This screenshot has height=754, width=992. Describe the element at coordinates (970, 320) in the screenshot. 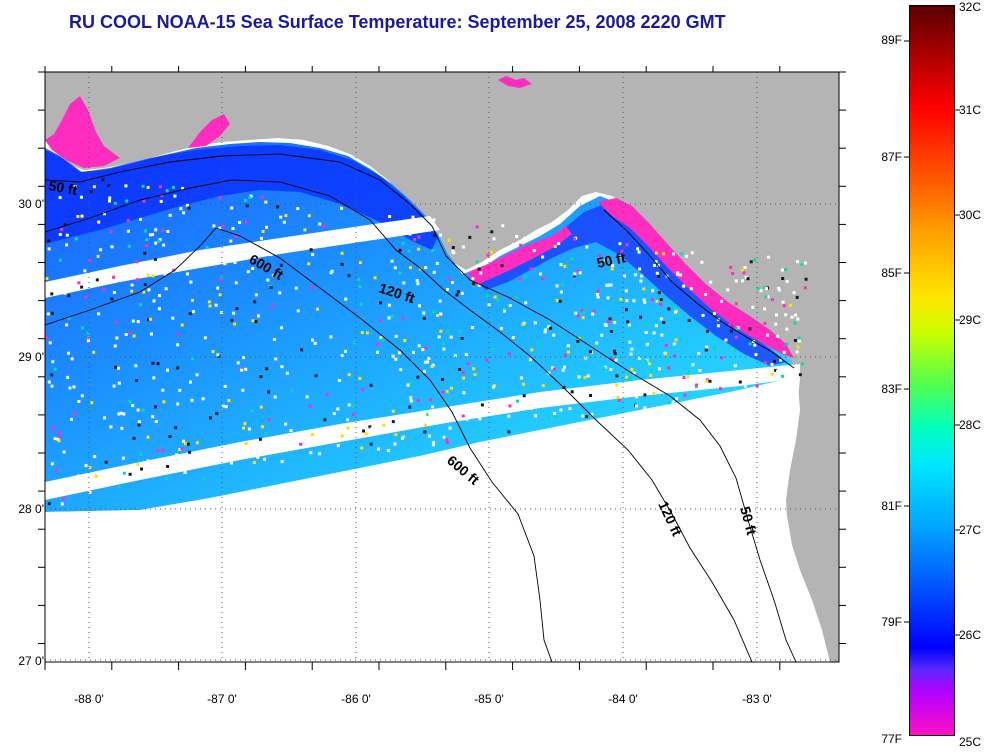

I see `colorbar-c-label: 29C` at that location.